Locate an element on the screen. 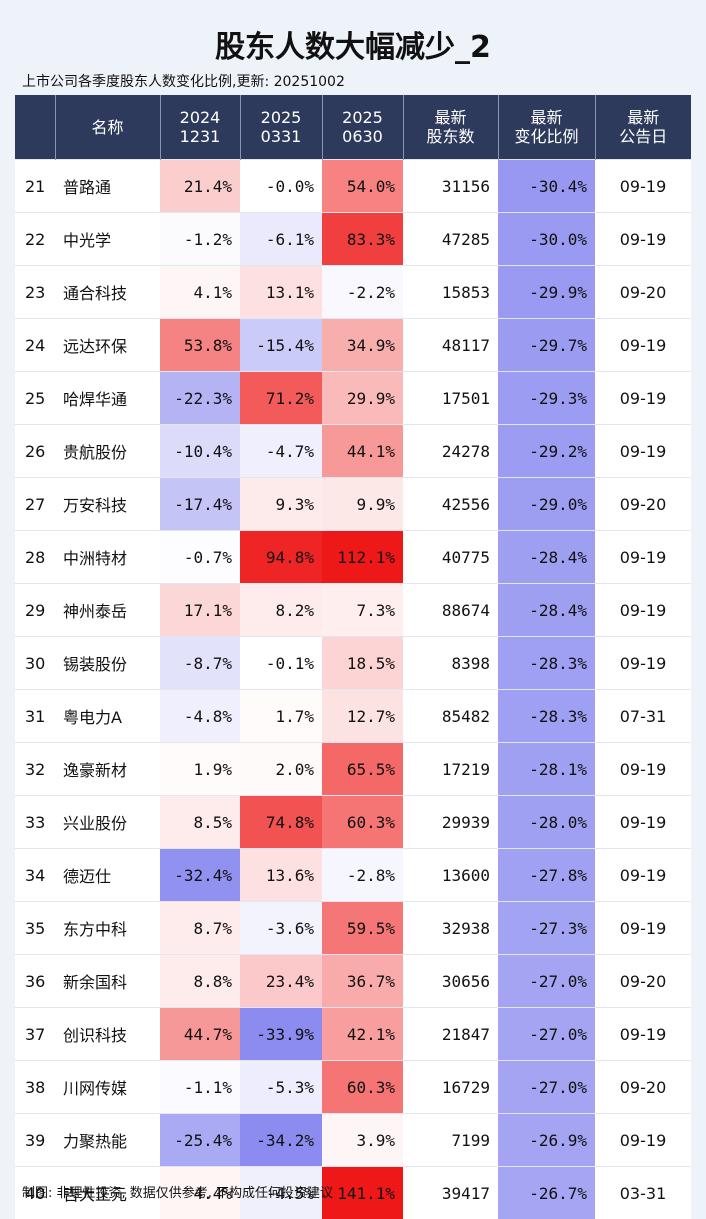 This screenshot has height=1219, width=706. cell: 18.5% is located at coordinates (362, 663).